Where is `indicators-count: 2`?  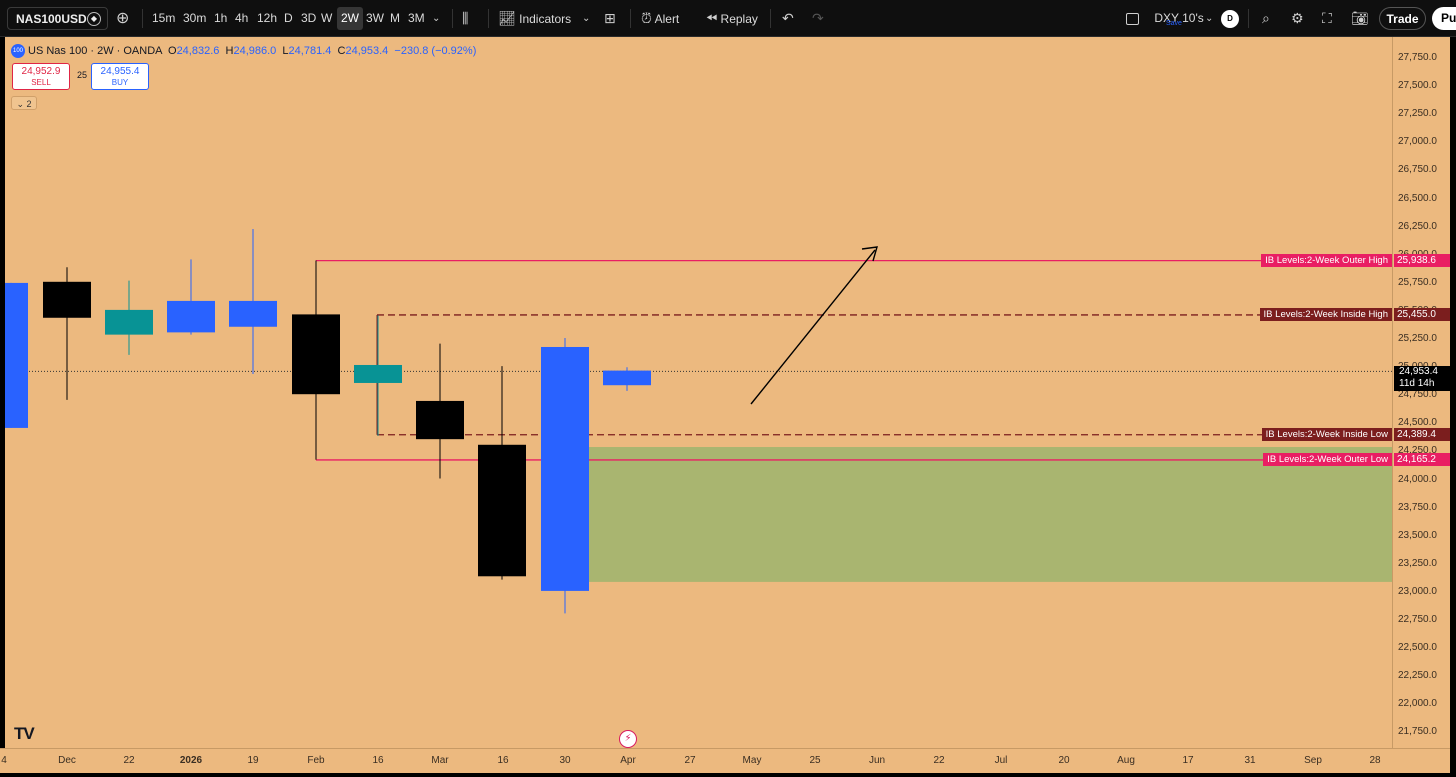
indicators-count: 2 is located at coordinates (29, 104).